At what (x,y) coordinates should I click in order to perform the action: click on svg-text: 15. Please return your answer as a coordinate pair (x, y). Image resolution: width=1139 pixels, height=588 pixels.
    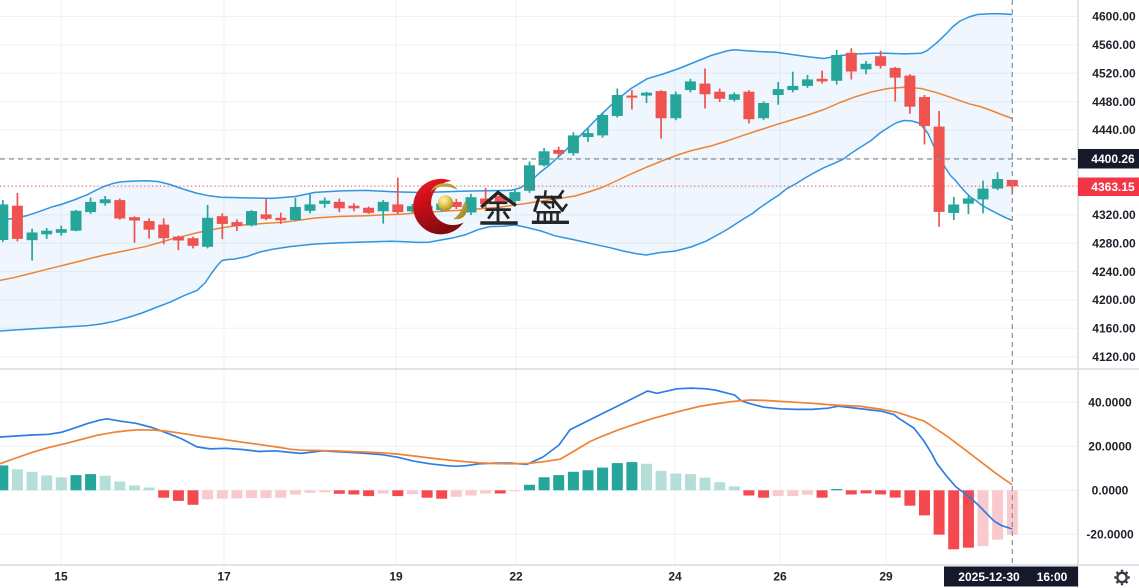
    Looking at the image, I should click on (61, 577).